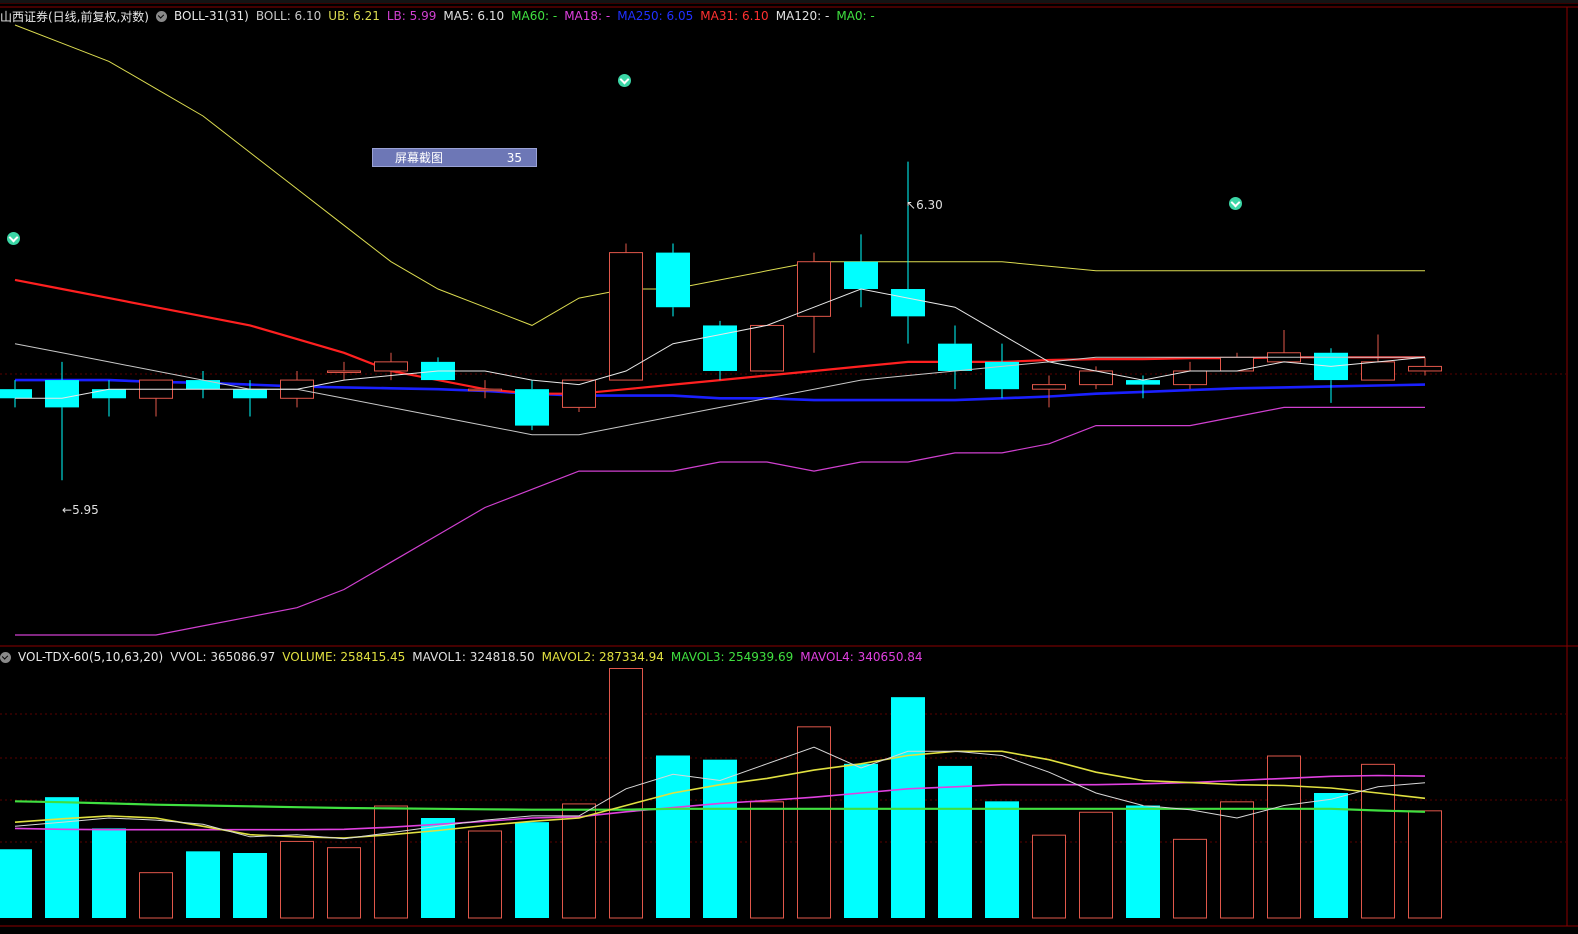 This screenshot has width=1578, height=934. What do you see at coordinates (344, 657) in the screenshot?
I see `volume-legend-item-1: VOLUME: 258415.45` at bounding box center [344, 657].